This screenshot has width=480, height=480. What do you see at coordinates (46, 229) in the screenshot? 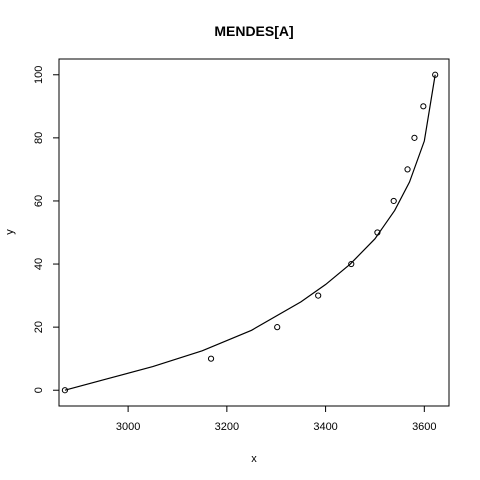
I see `y-axis: 0 20 40 60 80 100` at bounding box center [46, 229].